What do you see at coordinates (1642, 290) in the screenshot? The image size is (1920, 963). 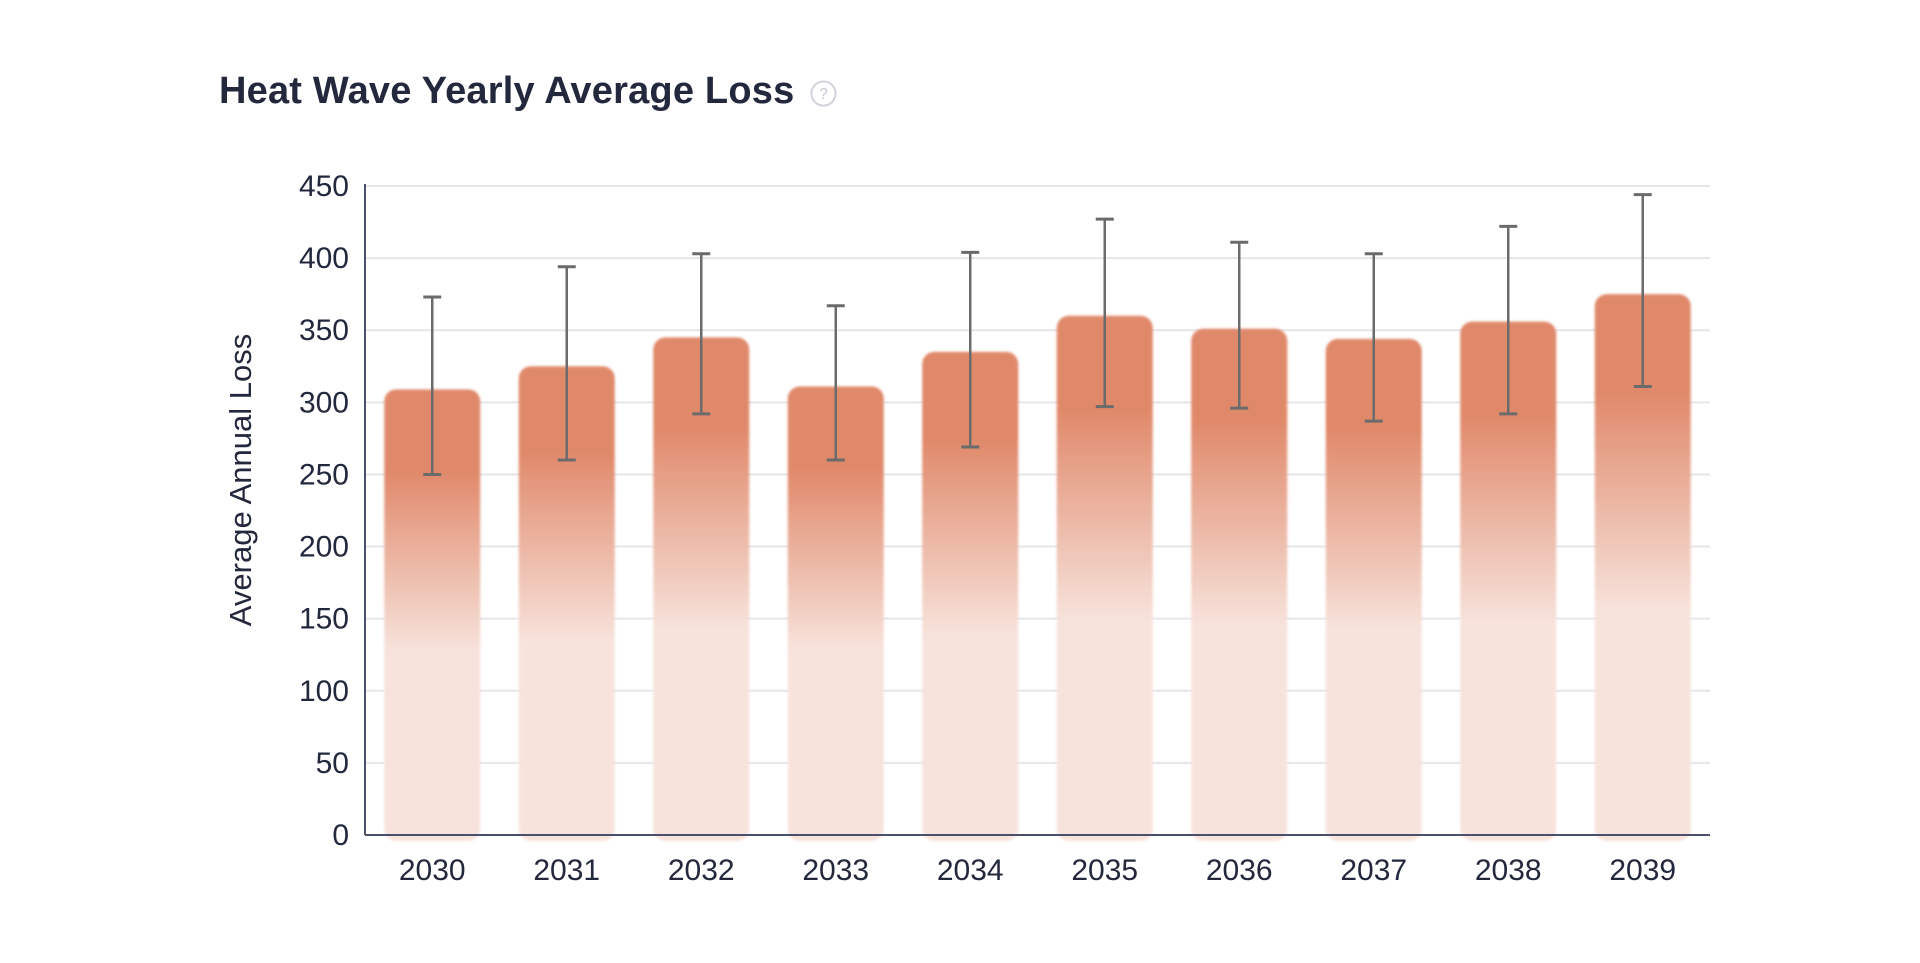 I see `error-bar-2039` at bounding box center [1642, 290].